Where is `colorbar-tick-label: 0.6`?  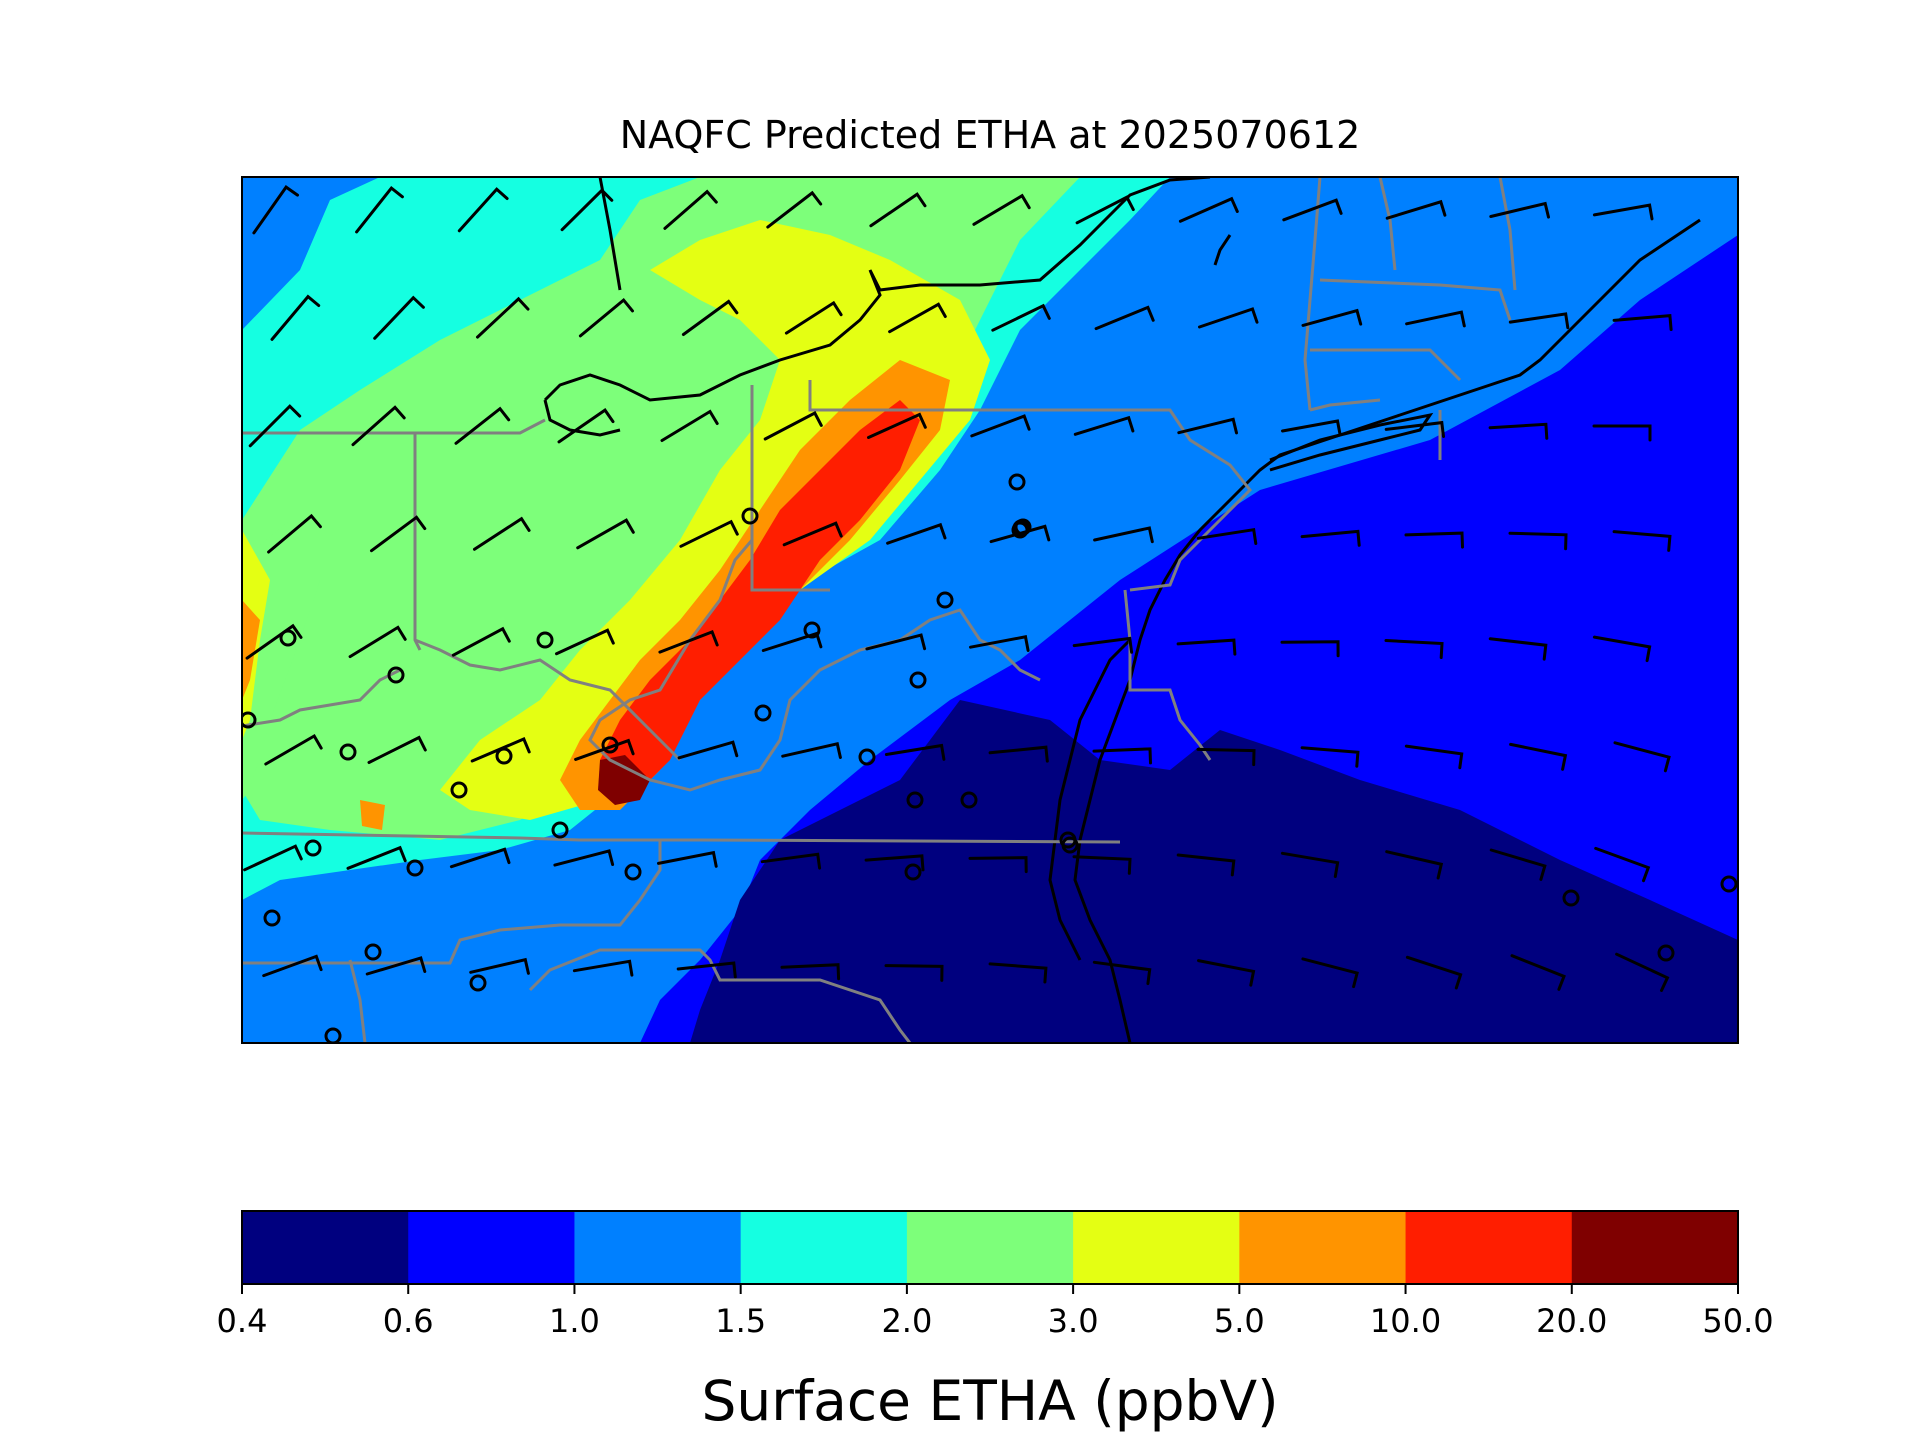
colorbar-tick-label: 0.6 is located at coordinates (408, 1321).